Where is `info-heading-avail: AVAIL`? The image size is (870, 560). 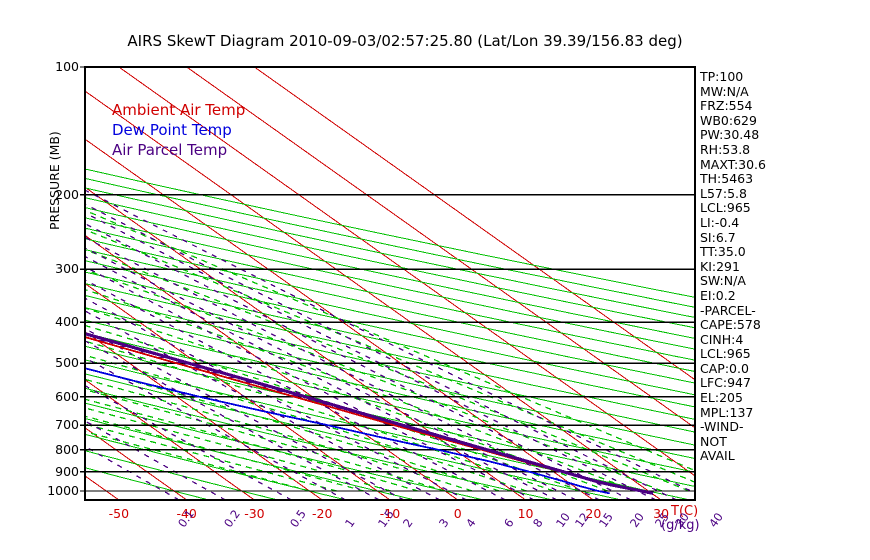
info-heading-avail: AVAIL is located at coordinates (717, 456).